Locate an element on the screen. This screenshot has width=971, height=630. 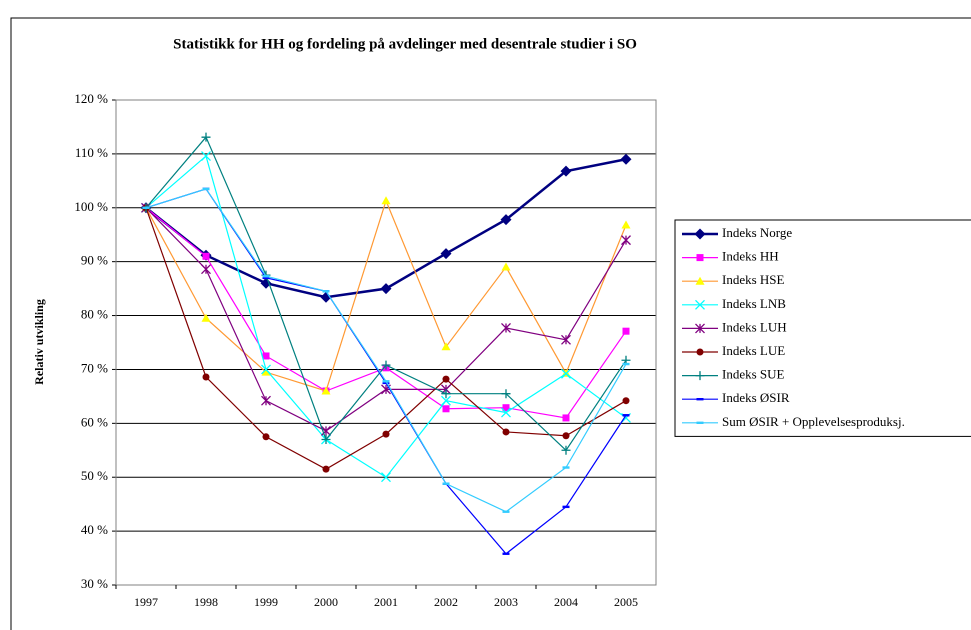
x-tick-label: 1999 is located at coordinates (266, 602).